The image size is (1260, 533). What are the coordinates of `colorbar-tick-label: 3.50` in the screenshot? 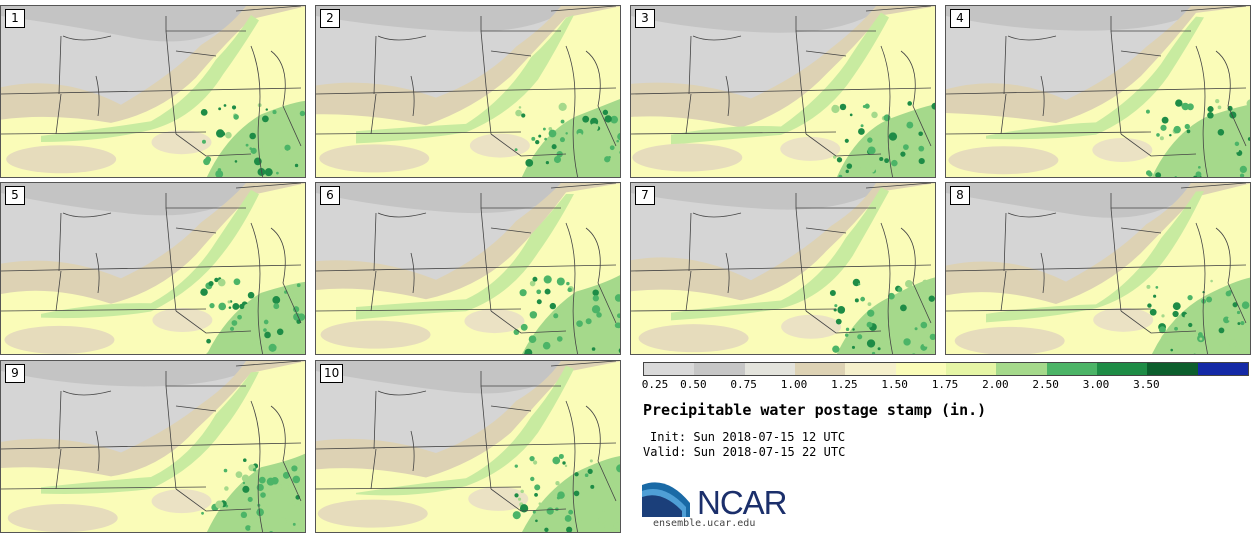 It's located at (1146, 384).